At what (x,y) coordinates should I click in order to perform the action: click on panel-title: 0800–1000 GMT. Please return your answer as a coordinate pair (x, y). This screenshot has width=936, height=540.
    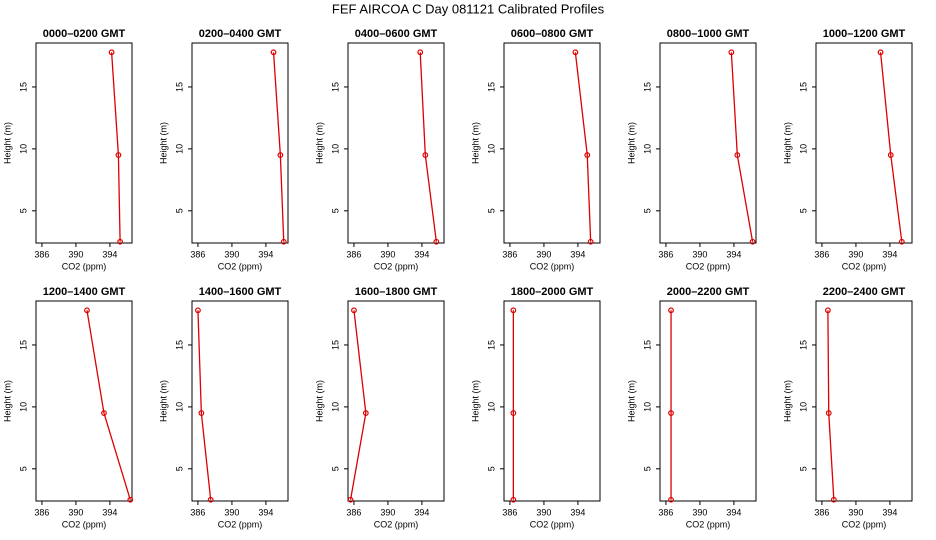
    Looking at the image, I should click on (708, 34).